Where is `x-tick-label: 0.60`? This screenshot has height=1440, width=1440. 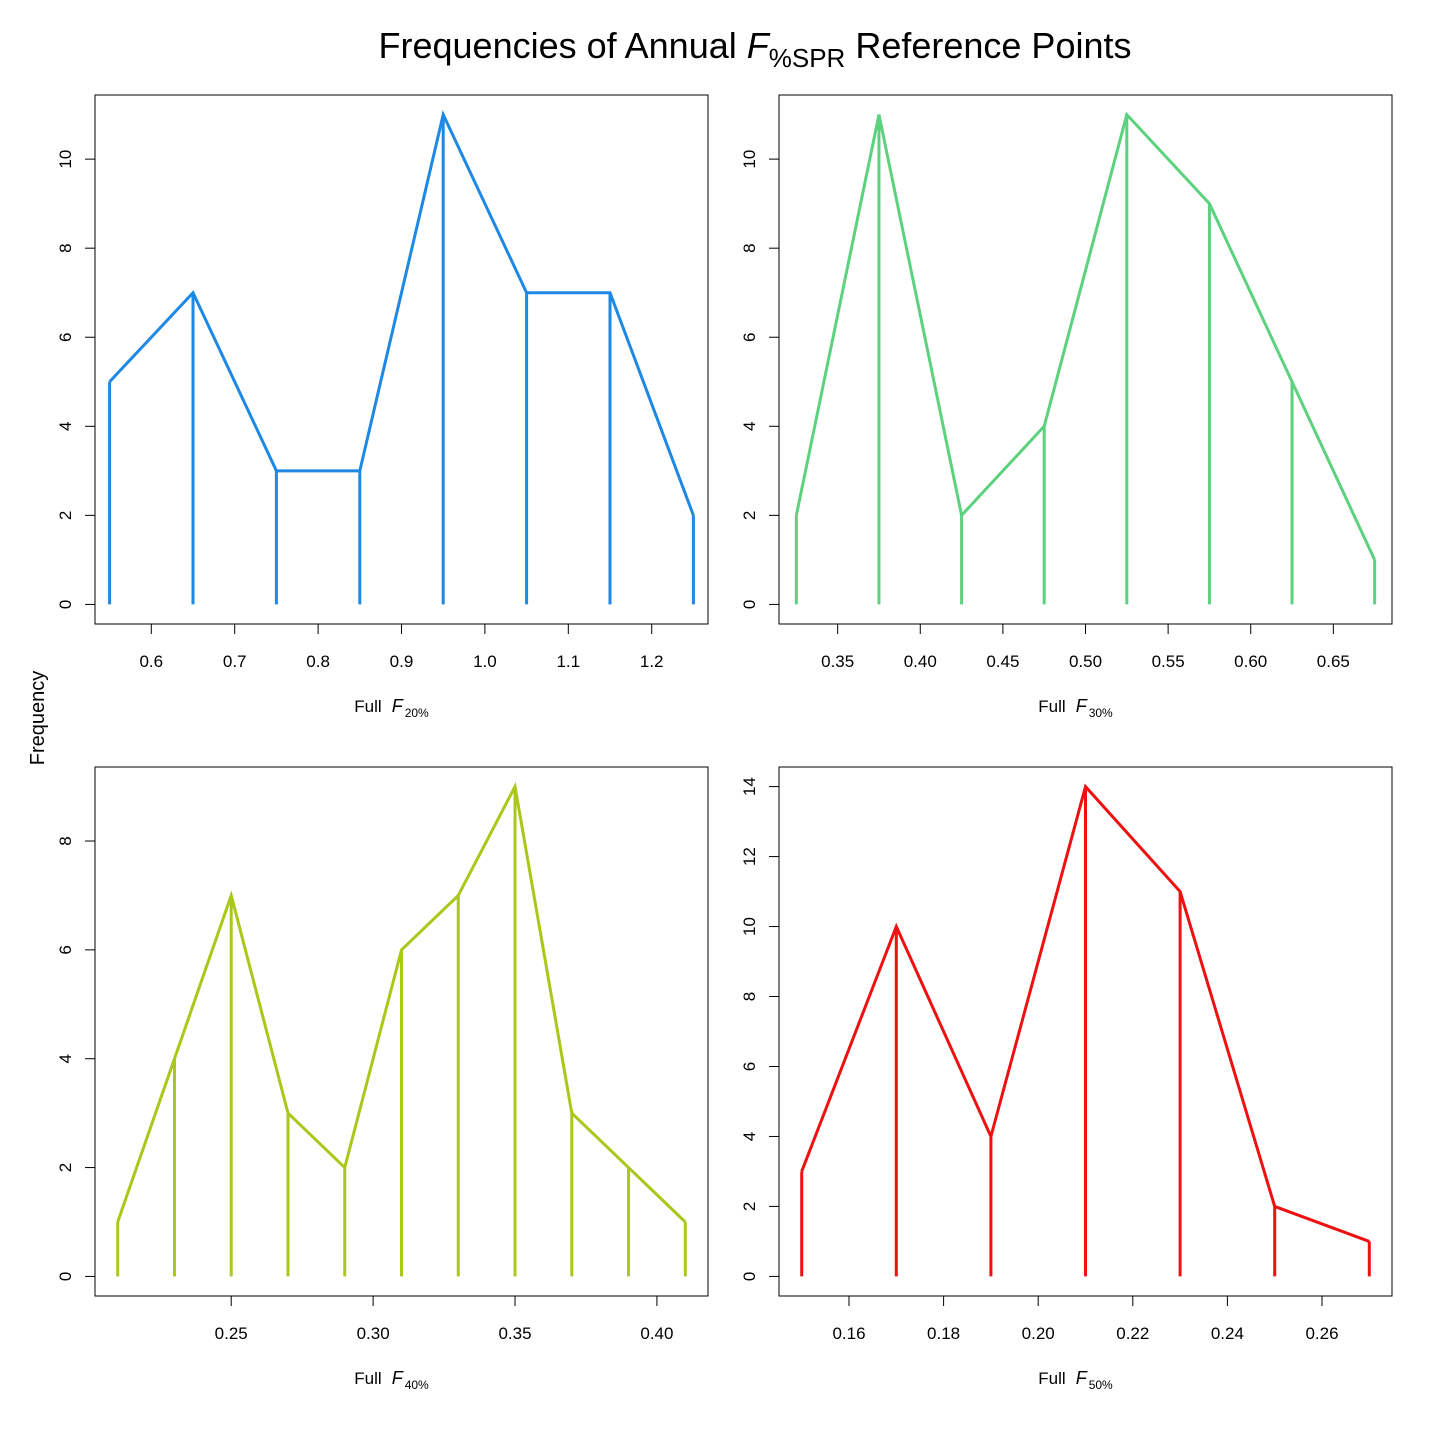
x-tick-label: 0.60 is located at coordinates (1250, 661).